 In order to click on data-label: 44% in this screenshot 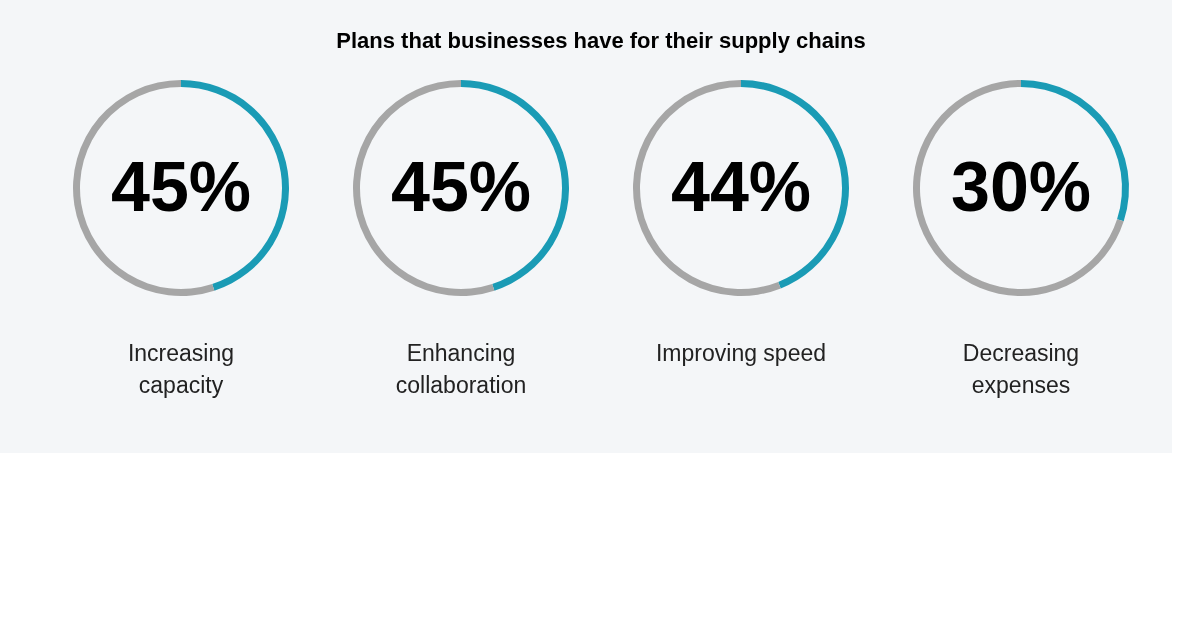, I will do `click(741, 187)`.